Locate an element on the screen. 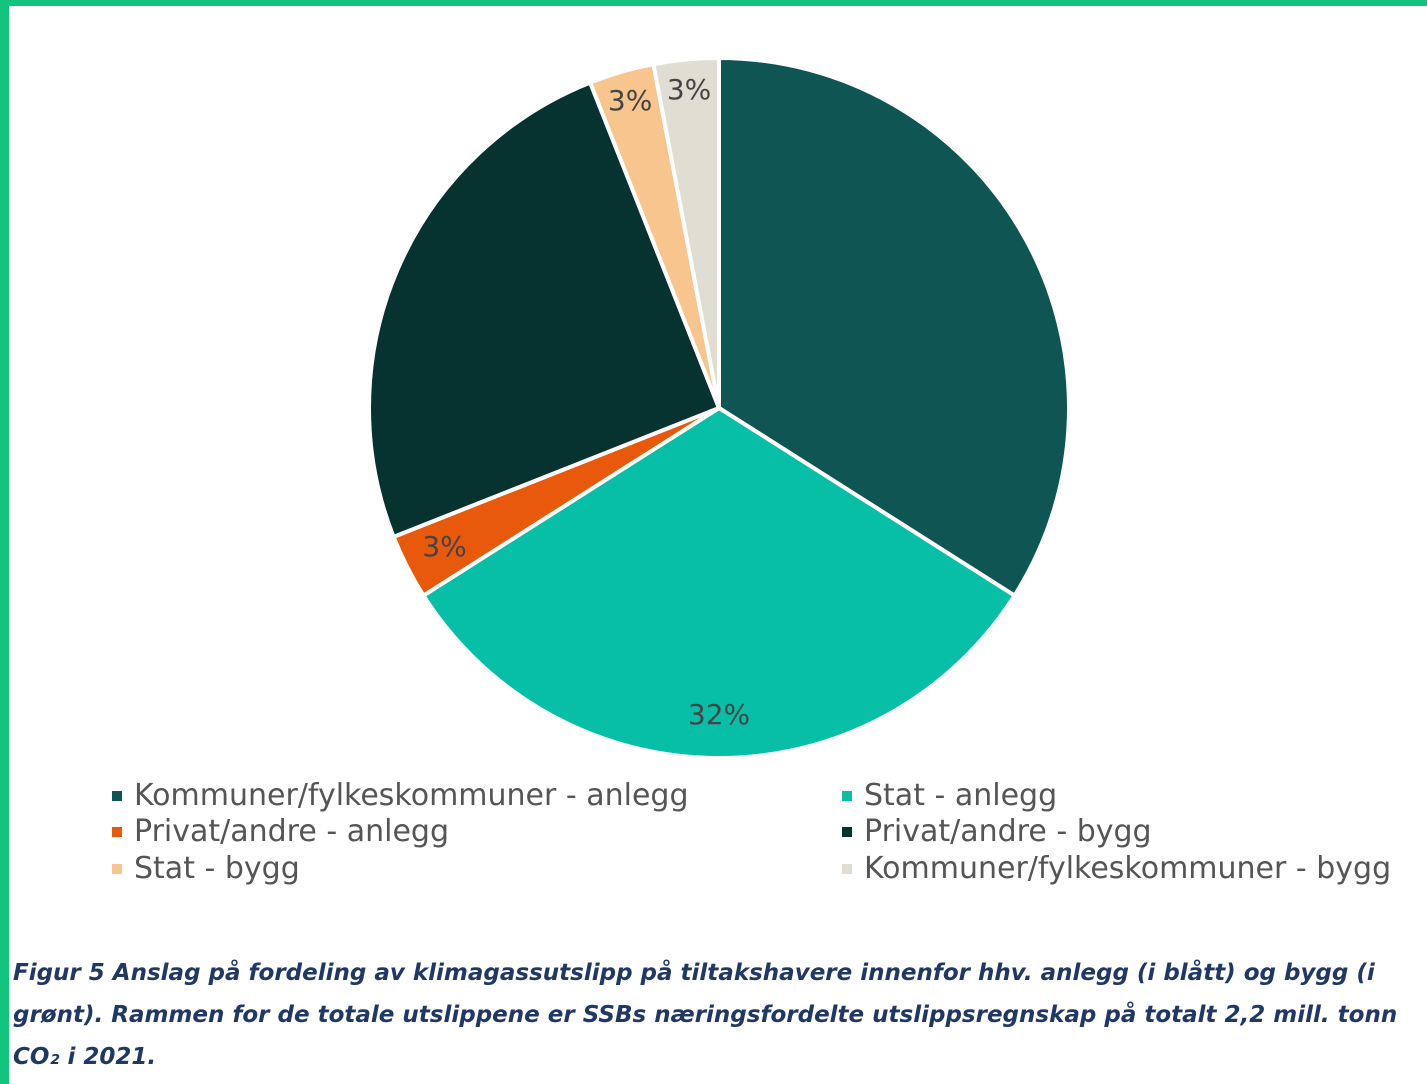 The image size is (1427, 1084). slice-data-label: 32% is located at coordinates (719, 714).